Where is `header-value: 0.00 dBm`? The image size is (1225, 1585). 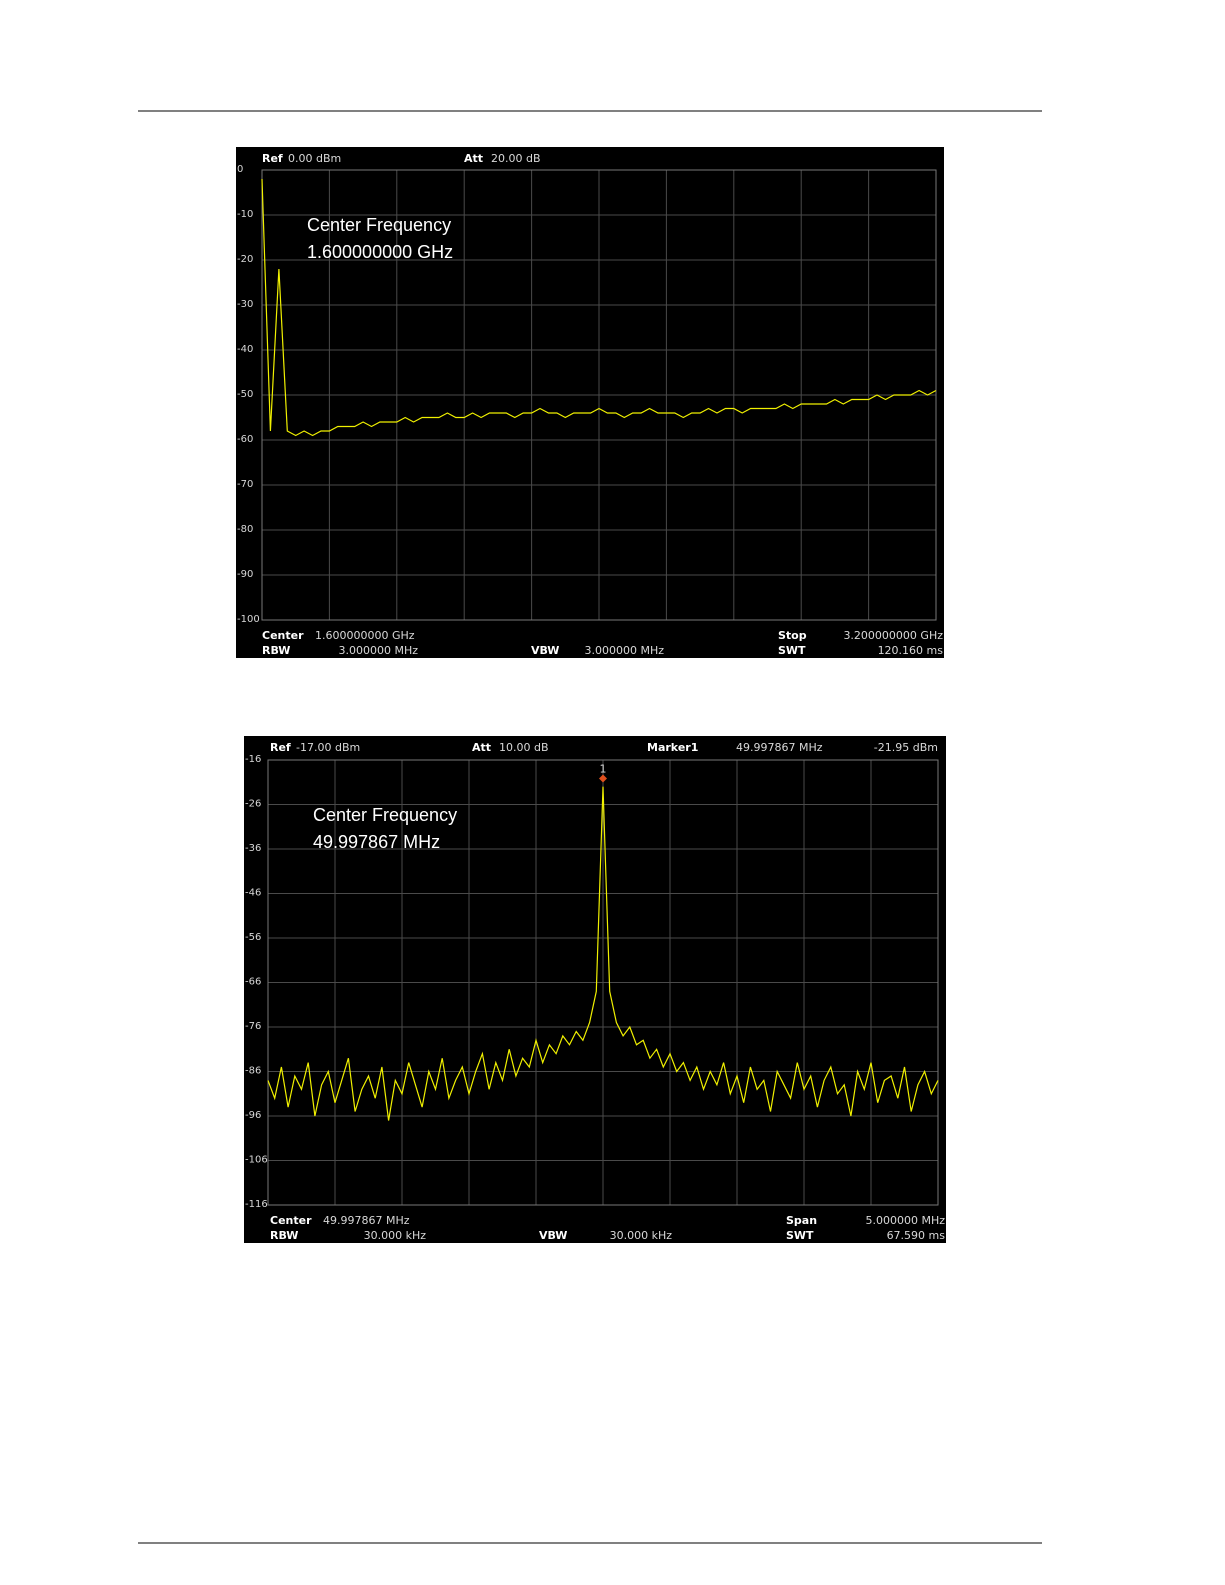
header-value: 0.00 dBm is located at coordinates (314, 158).